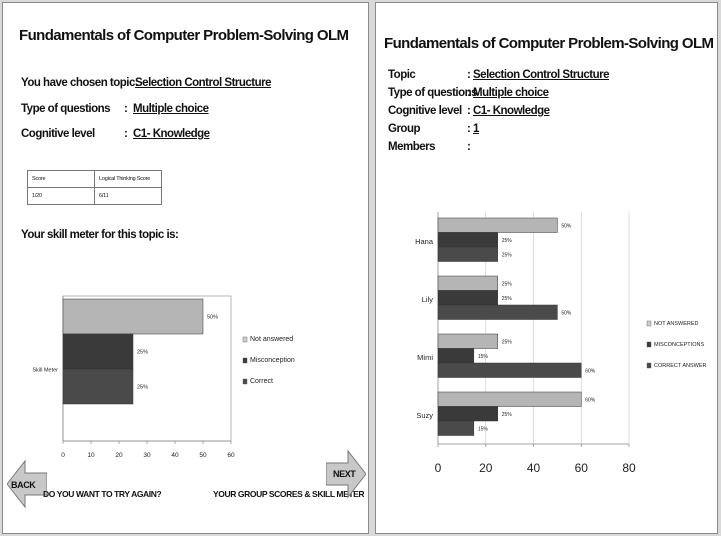 This screenshot has height=536, width=721. I want to click on logical-score-value: 6/11, so click(128, 196).